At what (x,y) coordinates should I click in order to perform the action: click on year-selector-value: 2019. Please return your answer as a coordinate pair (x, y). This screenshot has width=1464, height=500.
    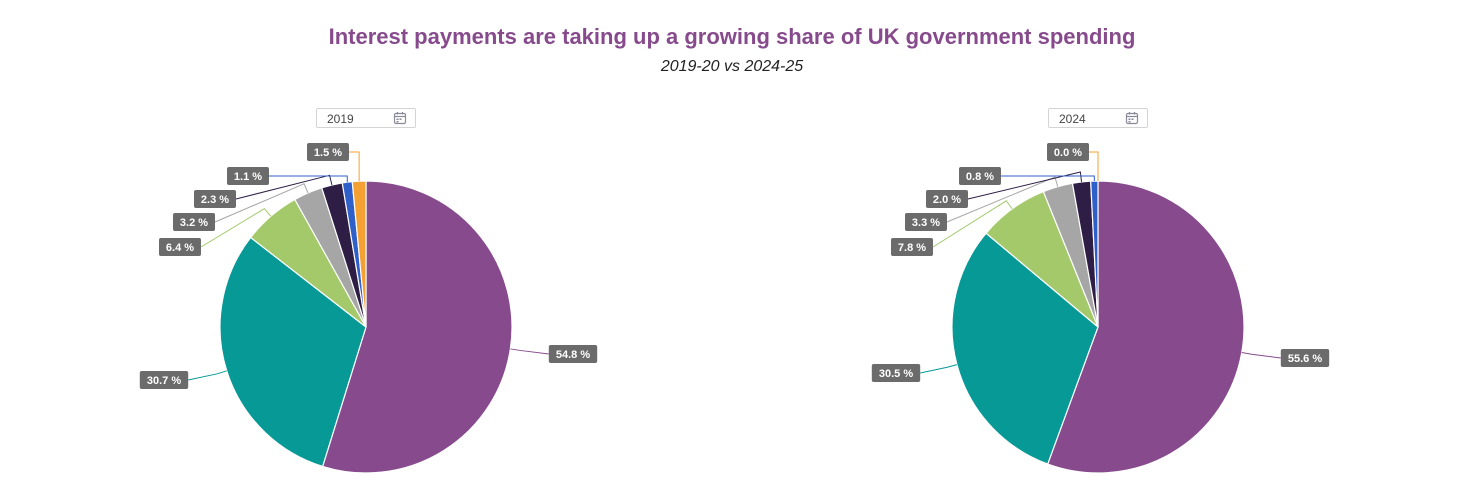
    Looking at the image, I should click on (340, 119).